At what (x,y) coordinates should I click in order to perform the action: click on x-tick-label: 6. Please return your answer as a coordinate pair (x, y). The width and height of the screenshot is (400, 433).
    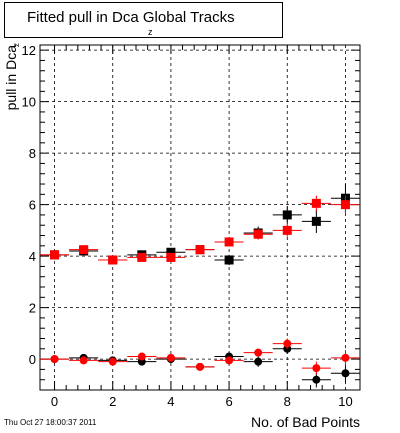
    Looking at the image, I should click on (228, 401).